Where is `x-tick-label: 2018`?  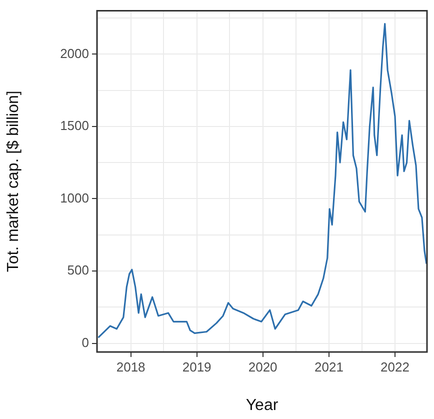
x-tick-label: 2018 is located at coordinates (131, 366).